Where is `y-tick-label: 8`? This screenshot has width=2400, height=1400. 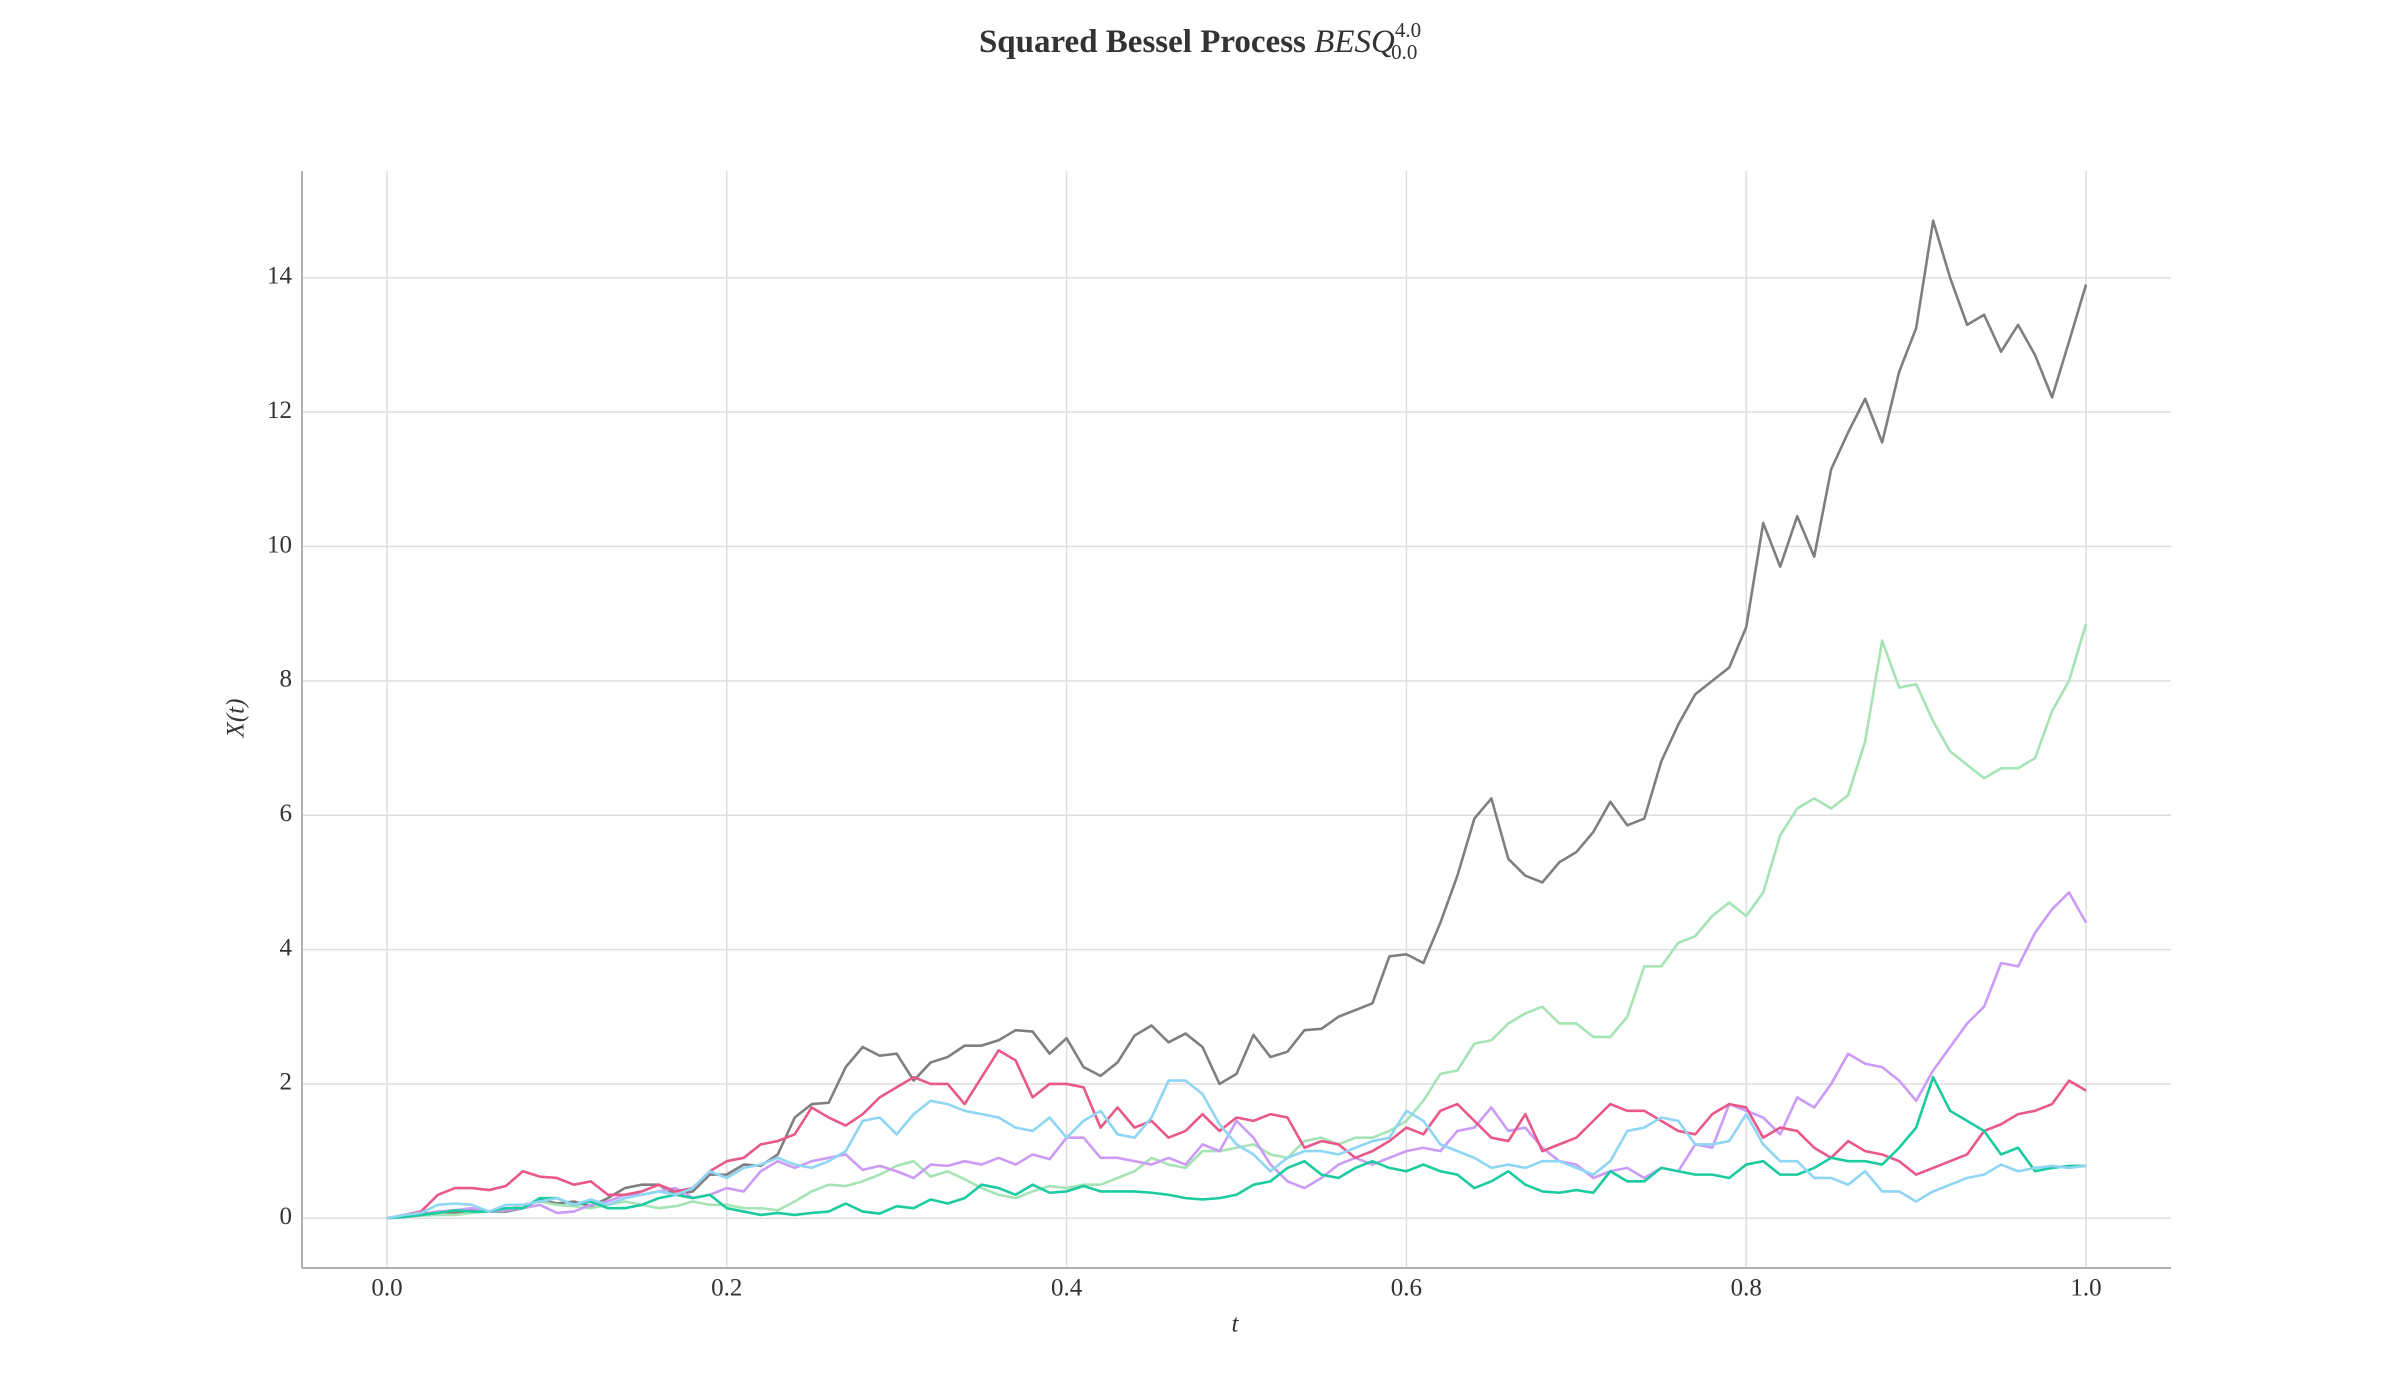
y-tick-label: 8 is located at coordinates (286, 679).